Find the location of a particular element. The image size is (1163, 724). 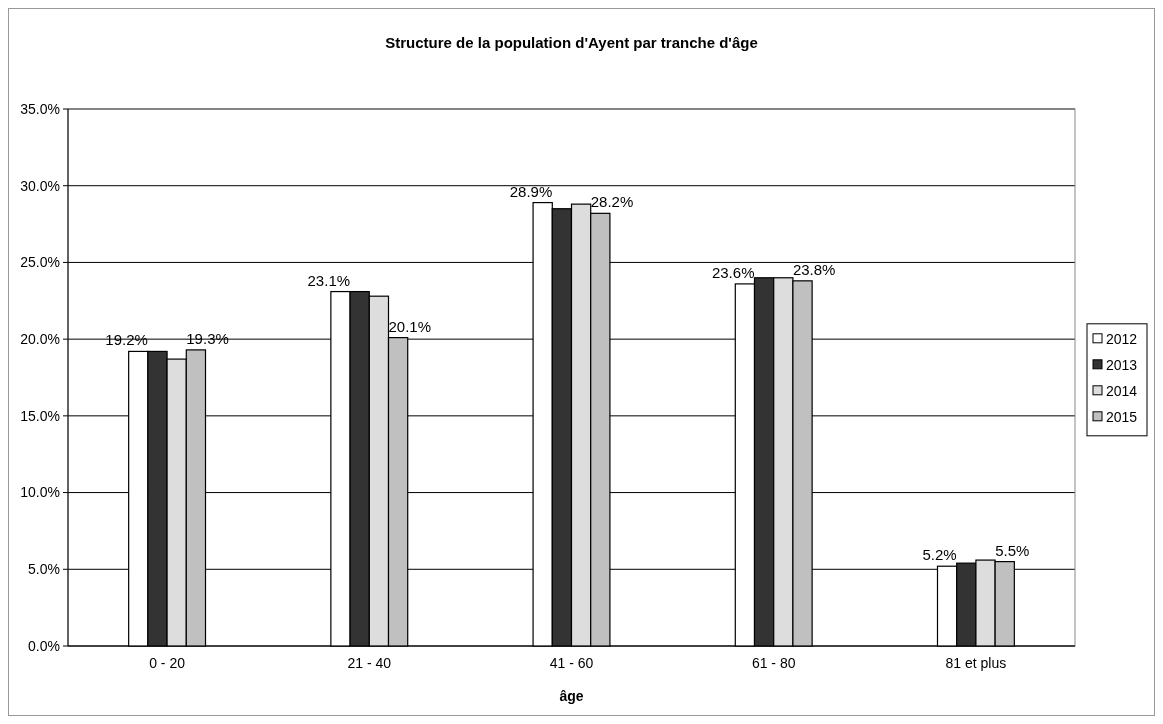

chart-title: Structure de la population d'Ayent par tranche d'âge is located at coordinates (571, 42).